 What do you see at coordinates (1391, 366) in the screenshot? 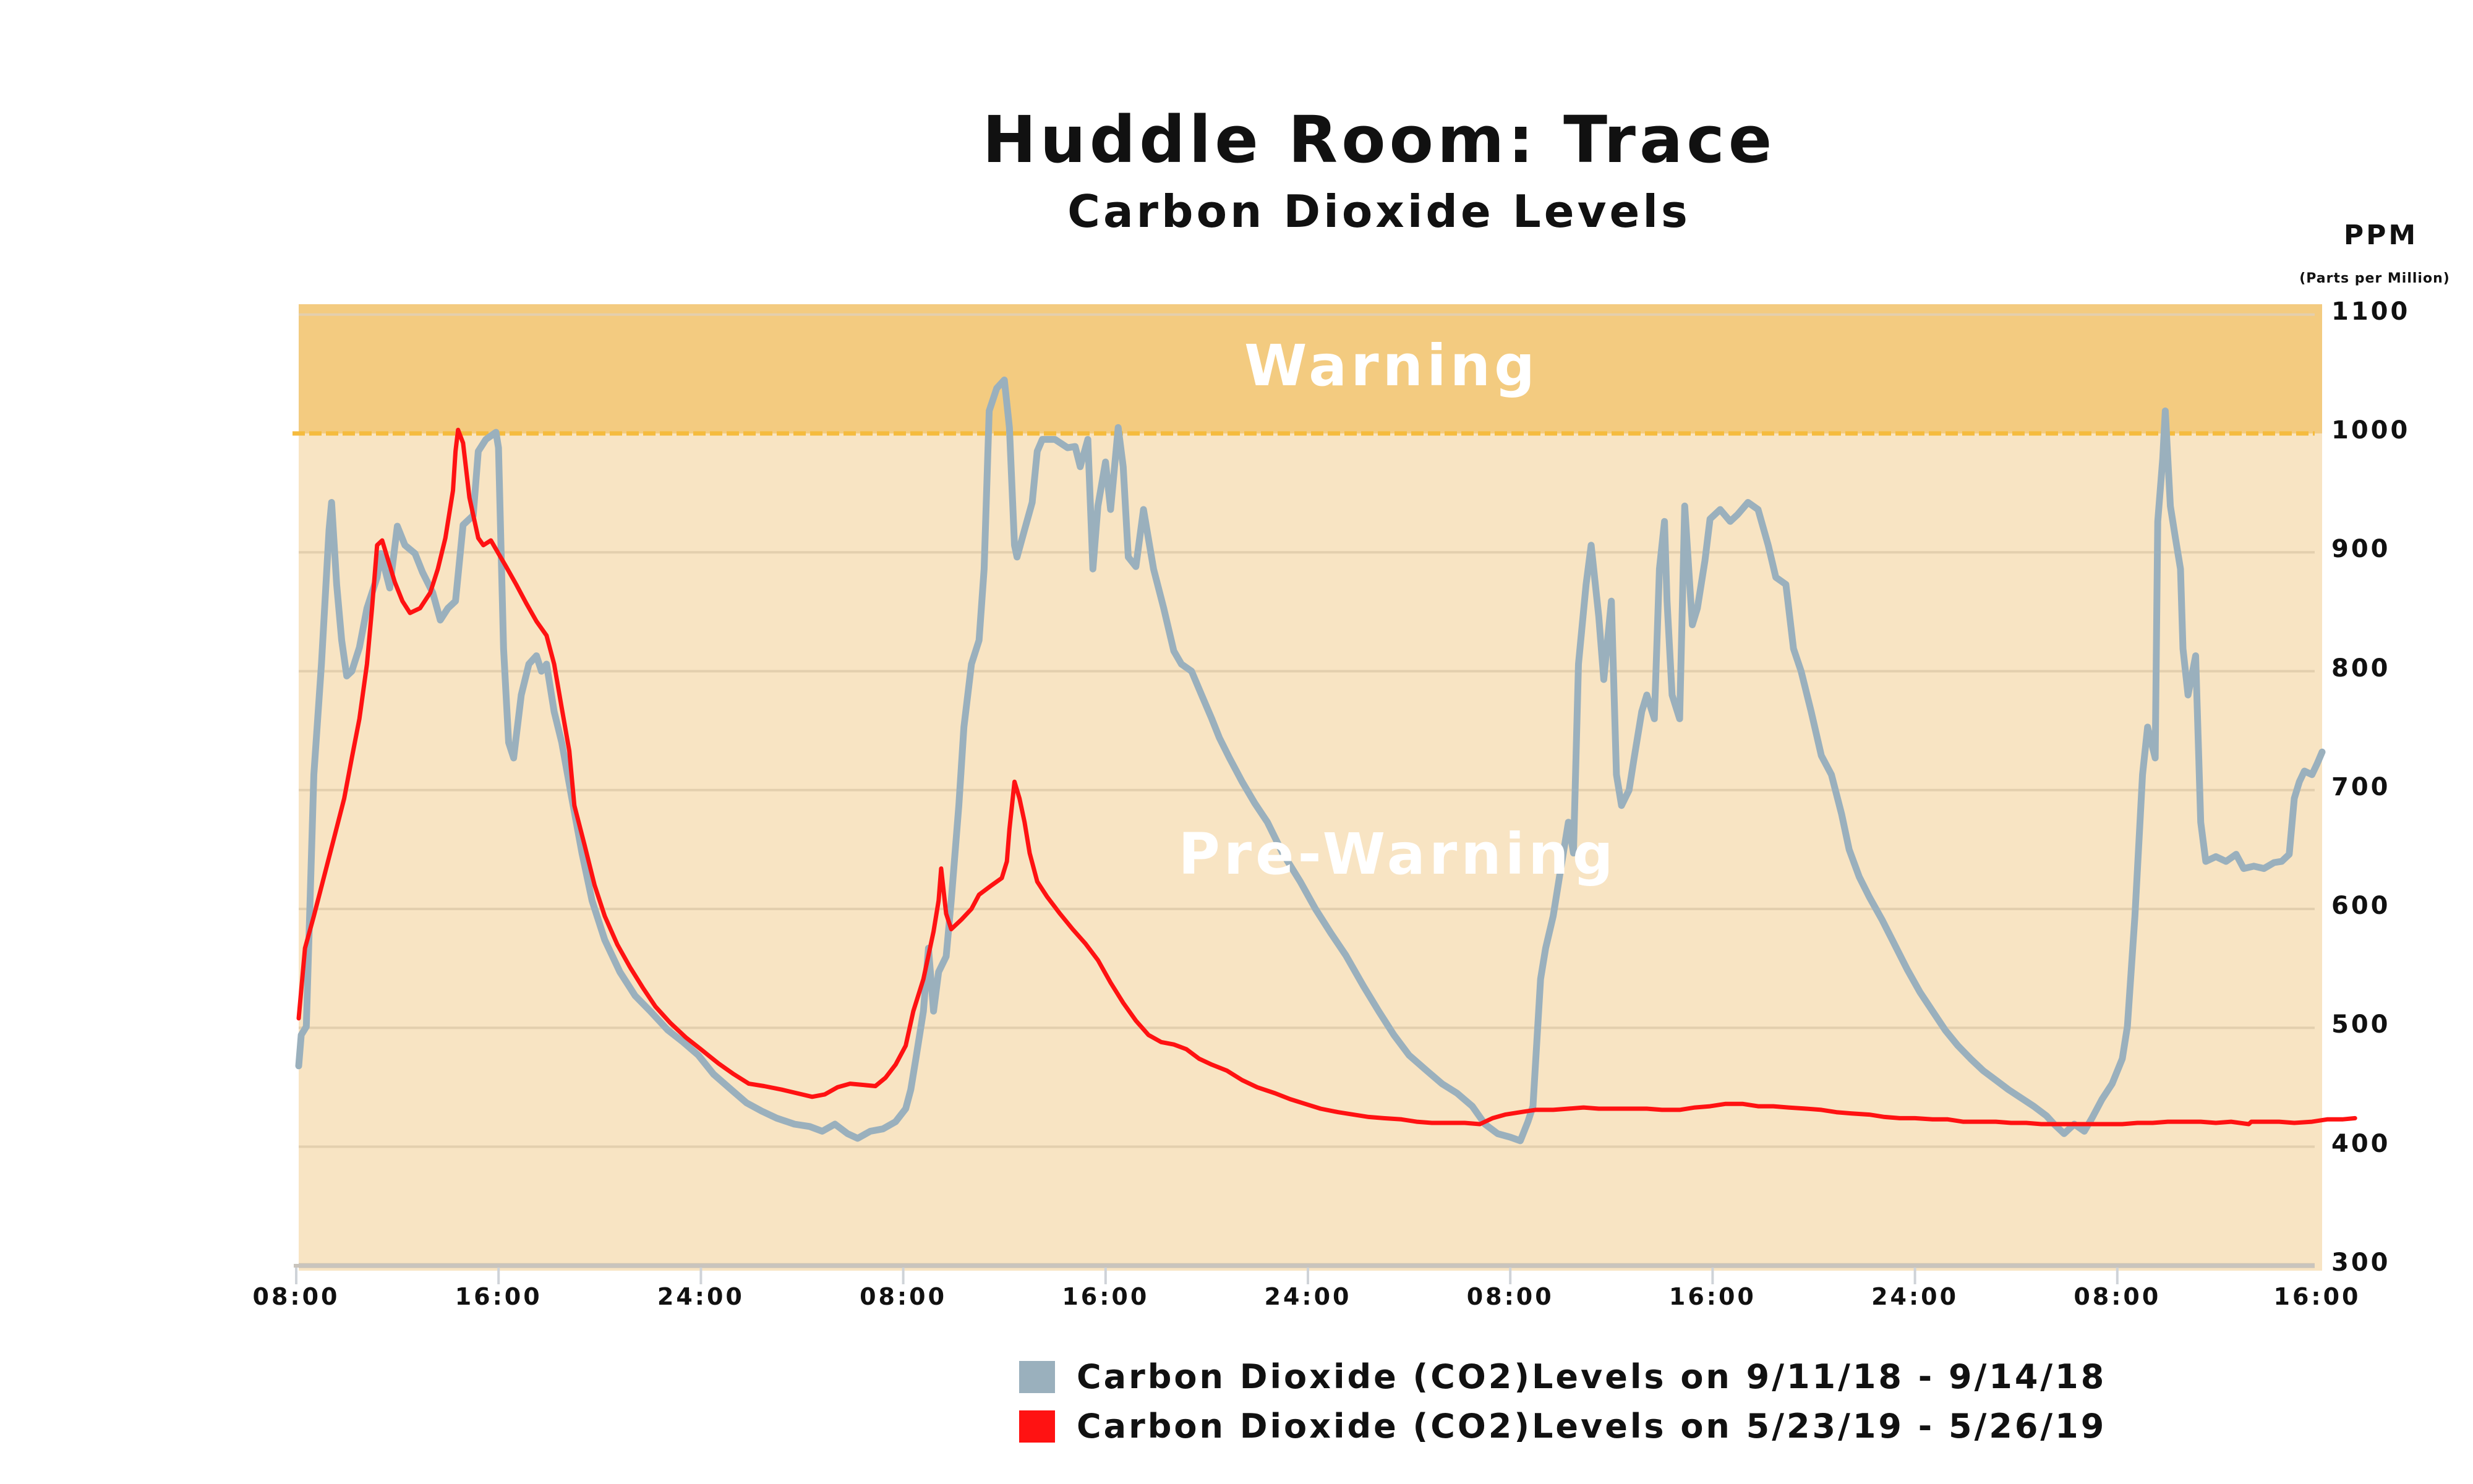
I see `warning-zone-label: Warning` at bounding box center [1391, 366].